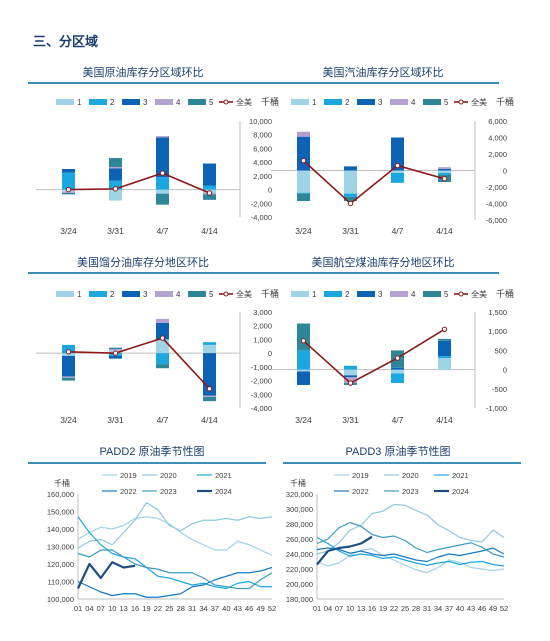 This screenshot has width=550, height=641. What do you see at coordinates (410, 491) in the screenshot?
I see `legend-label: 2023` at bounding box center [410, 491].